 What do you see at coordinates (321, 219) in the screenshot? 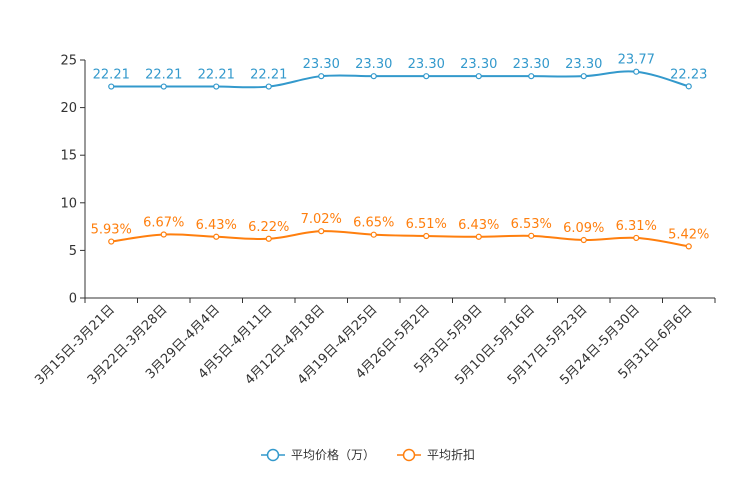
I see `data-label: 7.02%` at bounding box center [321, 219].